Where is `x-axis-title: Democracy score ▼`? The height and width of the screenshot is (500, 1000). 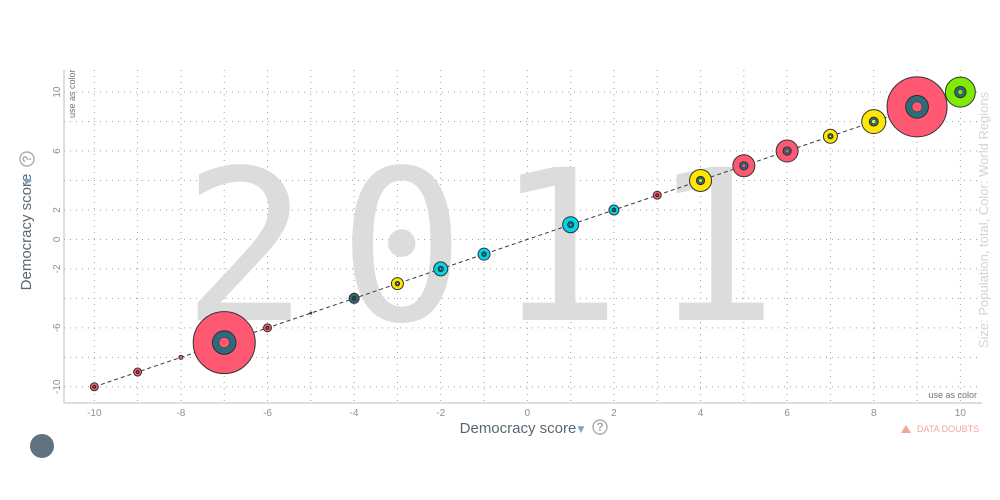 x-axis-title: Democracy score ▼ is located at coordinates (522, 428).